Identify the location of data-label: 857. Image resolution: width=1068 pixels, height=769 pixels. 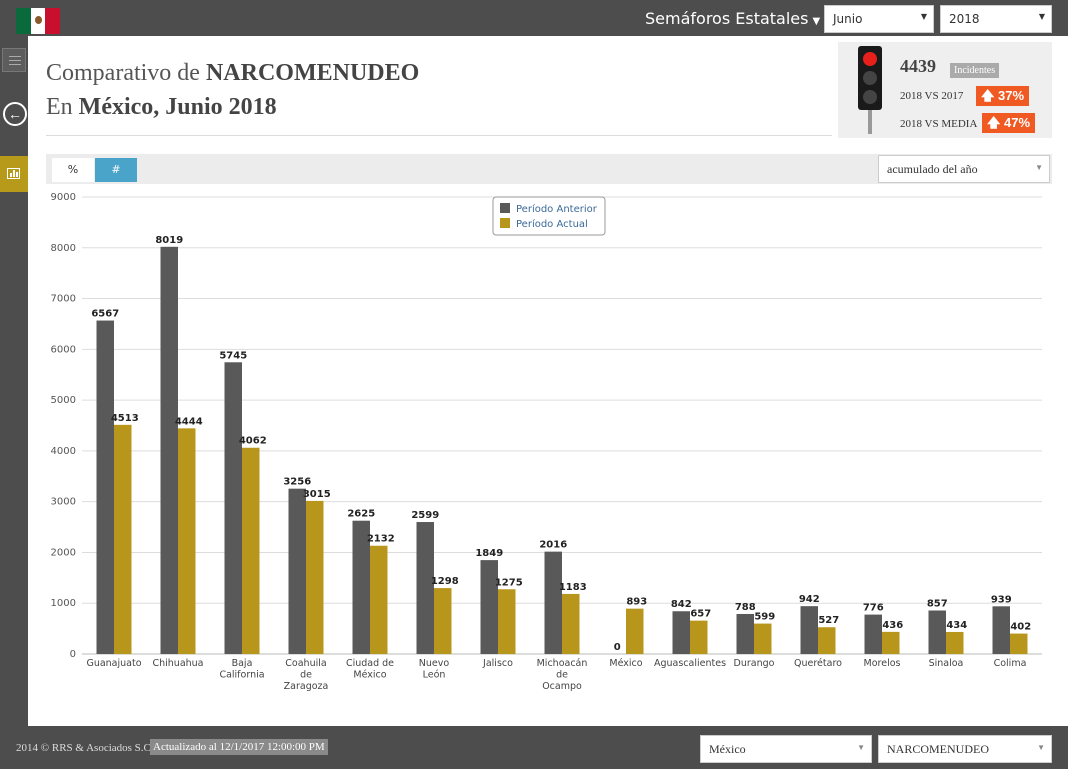
(937, 603).